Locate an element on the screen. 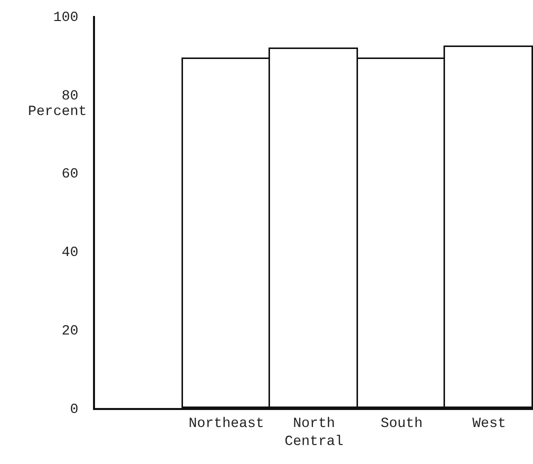 This screenshot has height=464, width=533. y-tick-label: 40 is located at coordinates (70, 253).